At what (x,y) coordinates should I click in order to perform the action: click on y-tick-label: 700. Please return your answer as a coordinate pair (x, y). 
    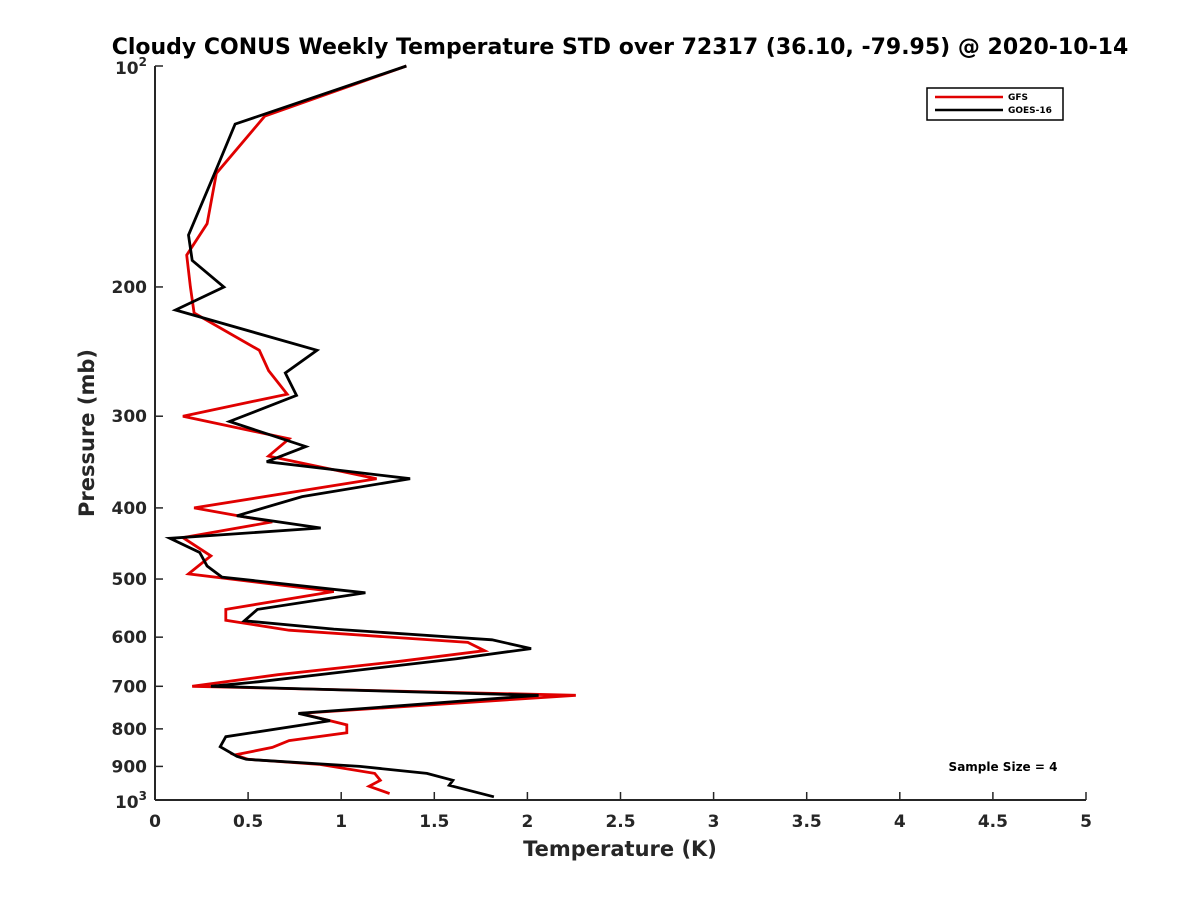
    Looking at the image, I should click on (130, 687).